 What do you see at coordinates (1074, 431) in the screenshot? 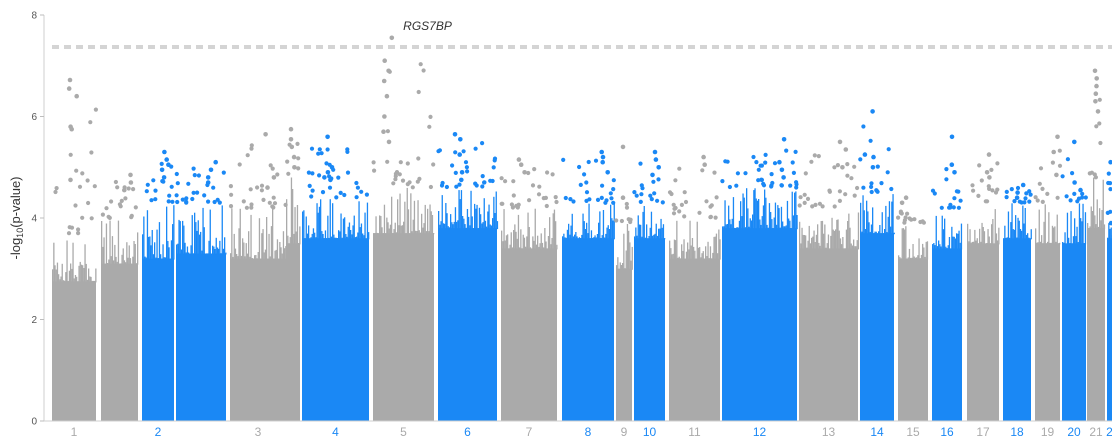
I see `x-tick-label: 20` at bounding box center [1074, 431].